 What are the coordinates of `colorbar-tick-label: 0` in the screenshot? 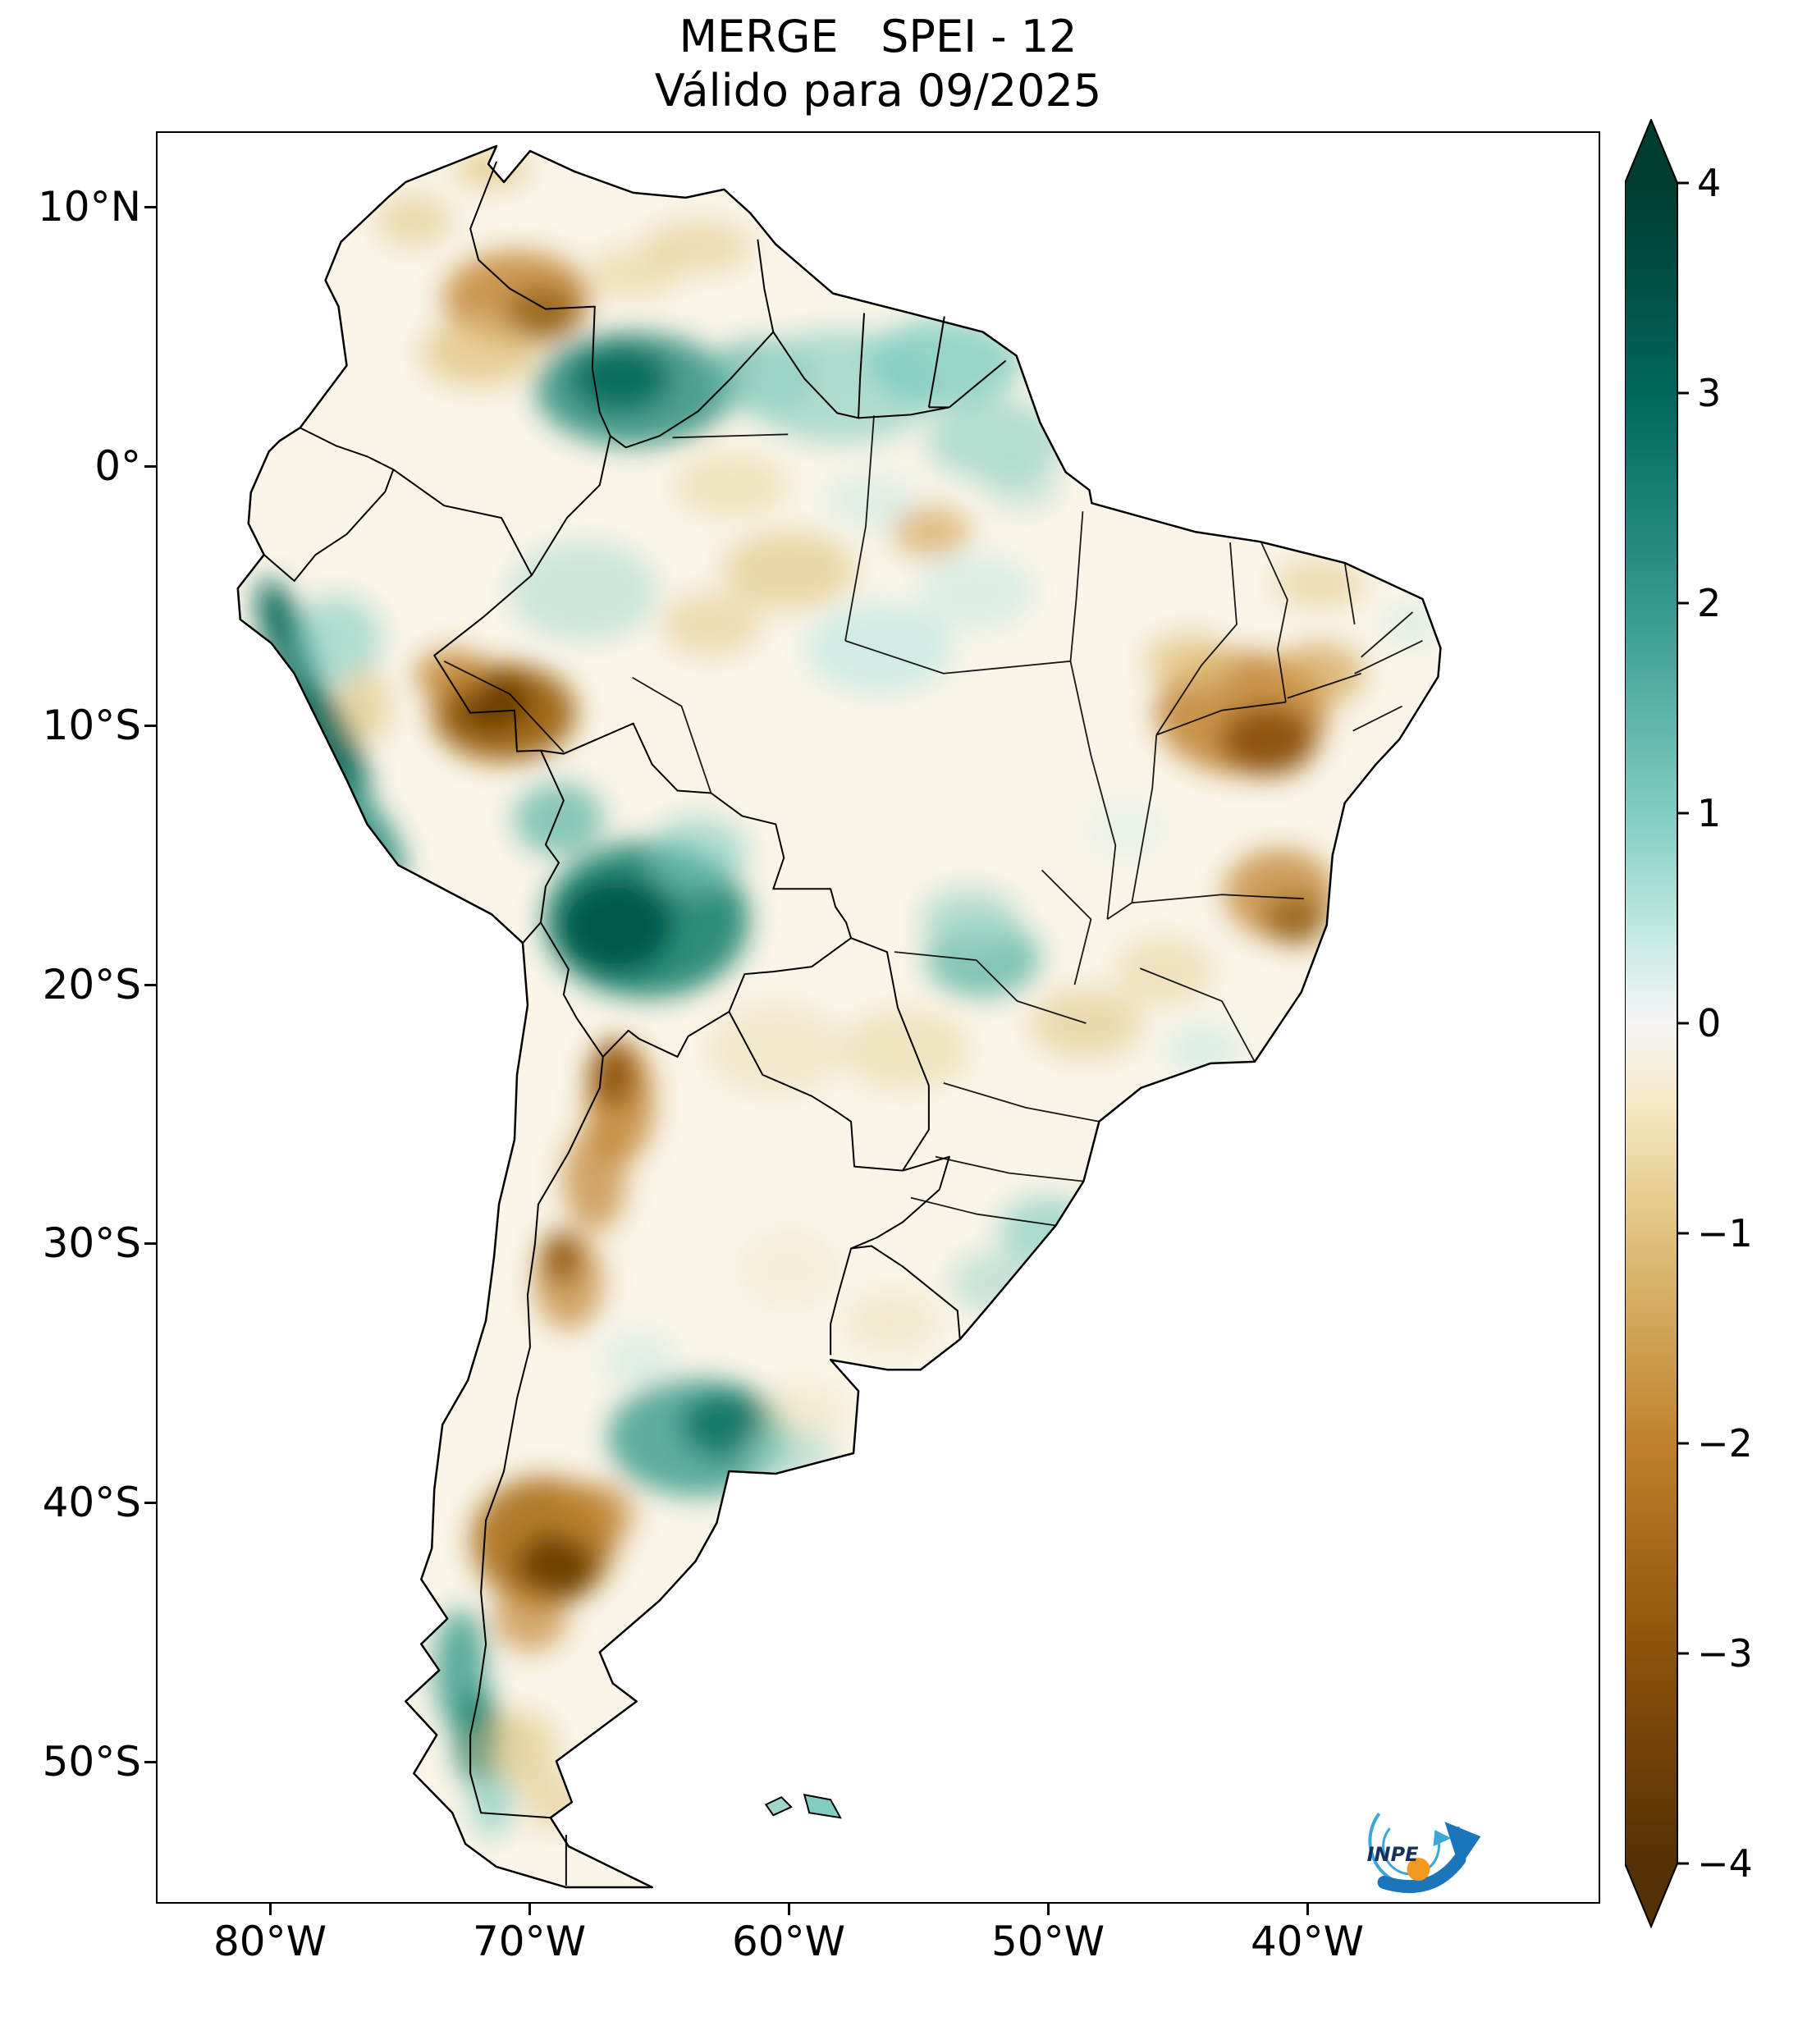 It's located at (1709, 1023).